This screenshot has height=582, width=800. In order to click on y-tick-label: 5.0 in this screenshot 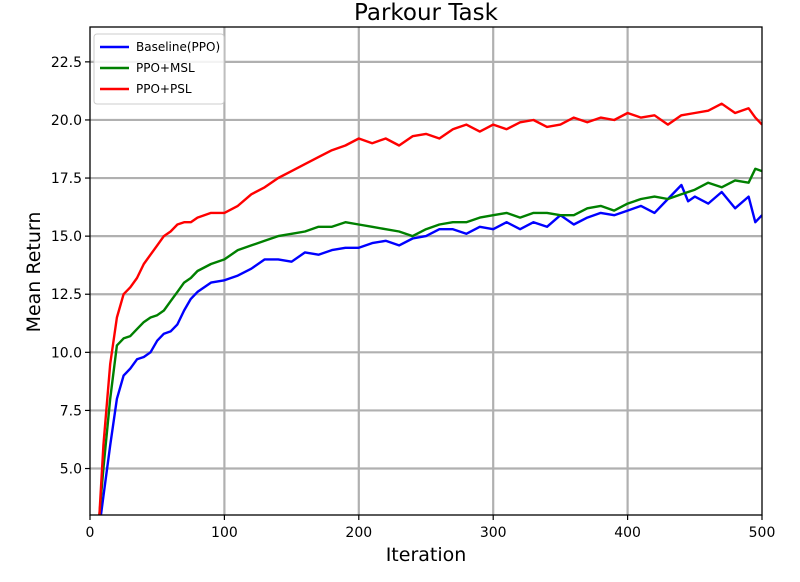, I will do `click(71, 470)`.